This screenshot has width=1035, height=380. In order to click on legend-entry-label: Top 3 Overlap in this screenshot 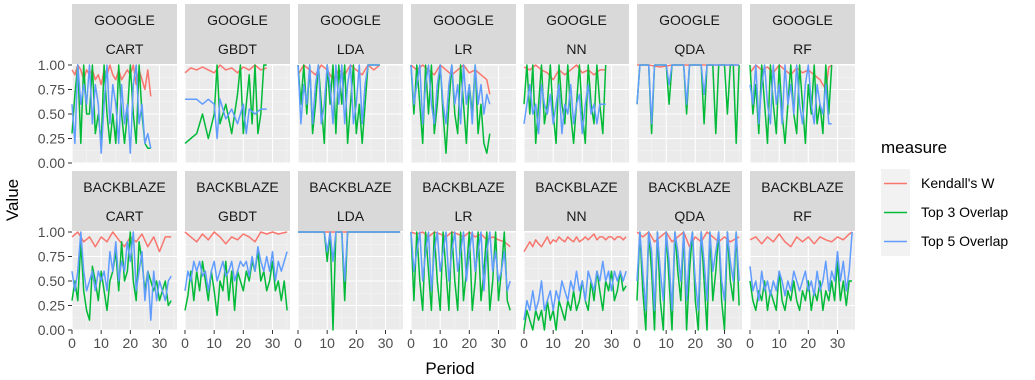, I will do `click(964, 212)`.